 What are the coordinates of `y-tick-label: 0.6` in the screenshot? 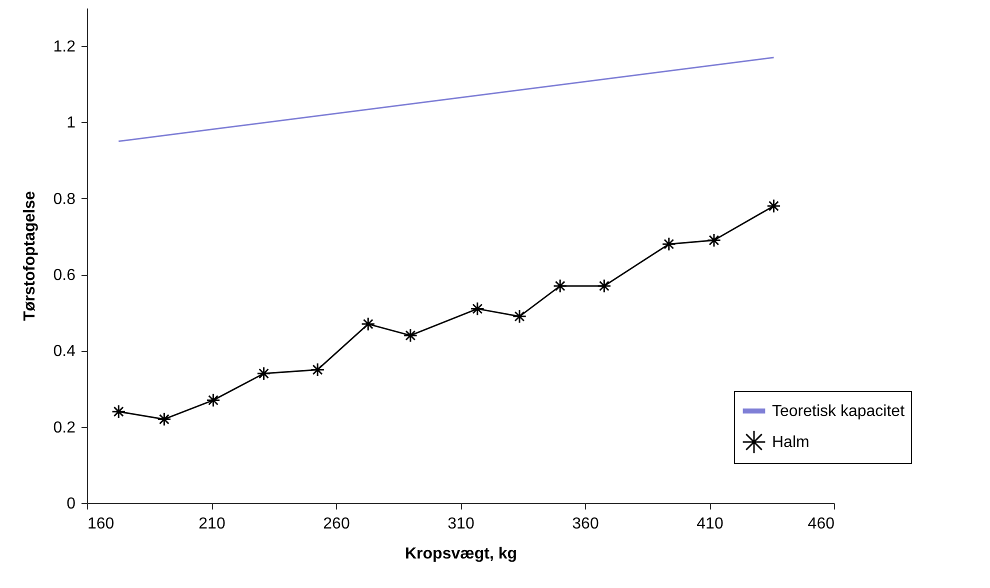 It's located at (64, 275).